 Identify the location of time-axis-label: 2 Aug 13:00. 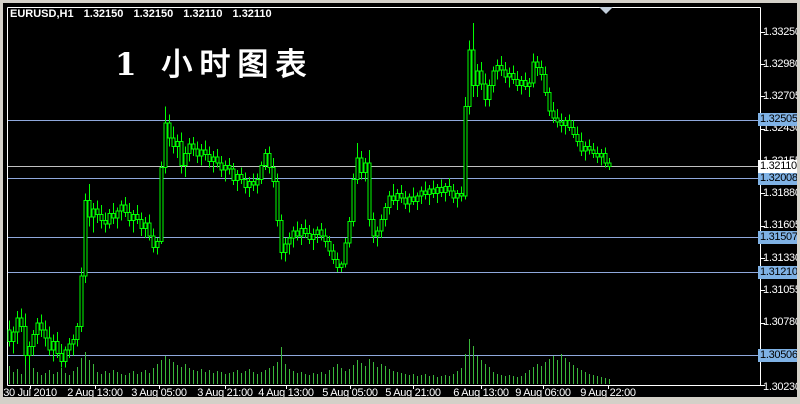
(95, 393).